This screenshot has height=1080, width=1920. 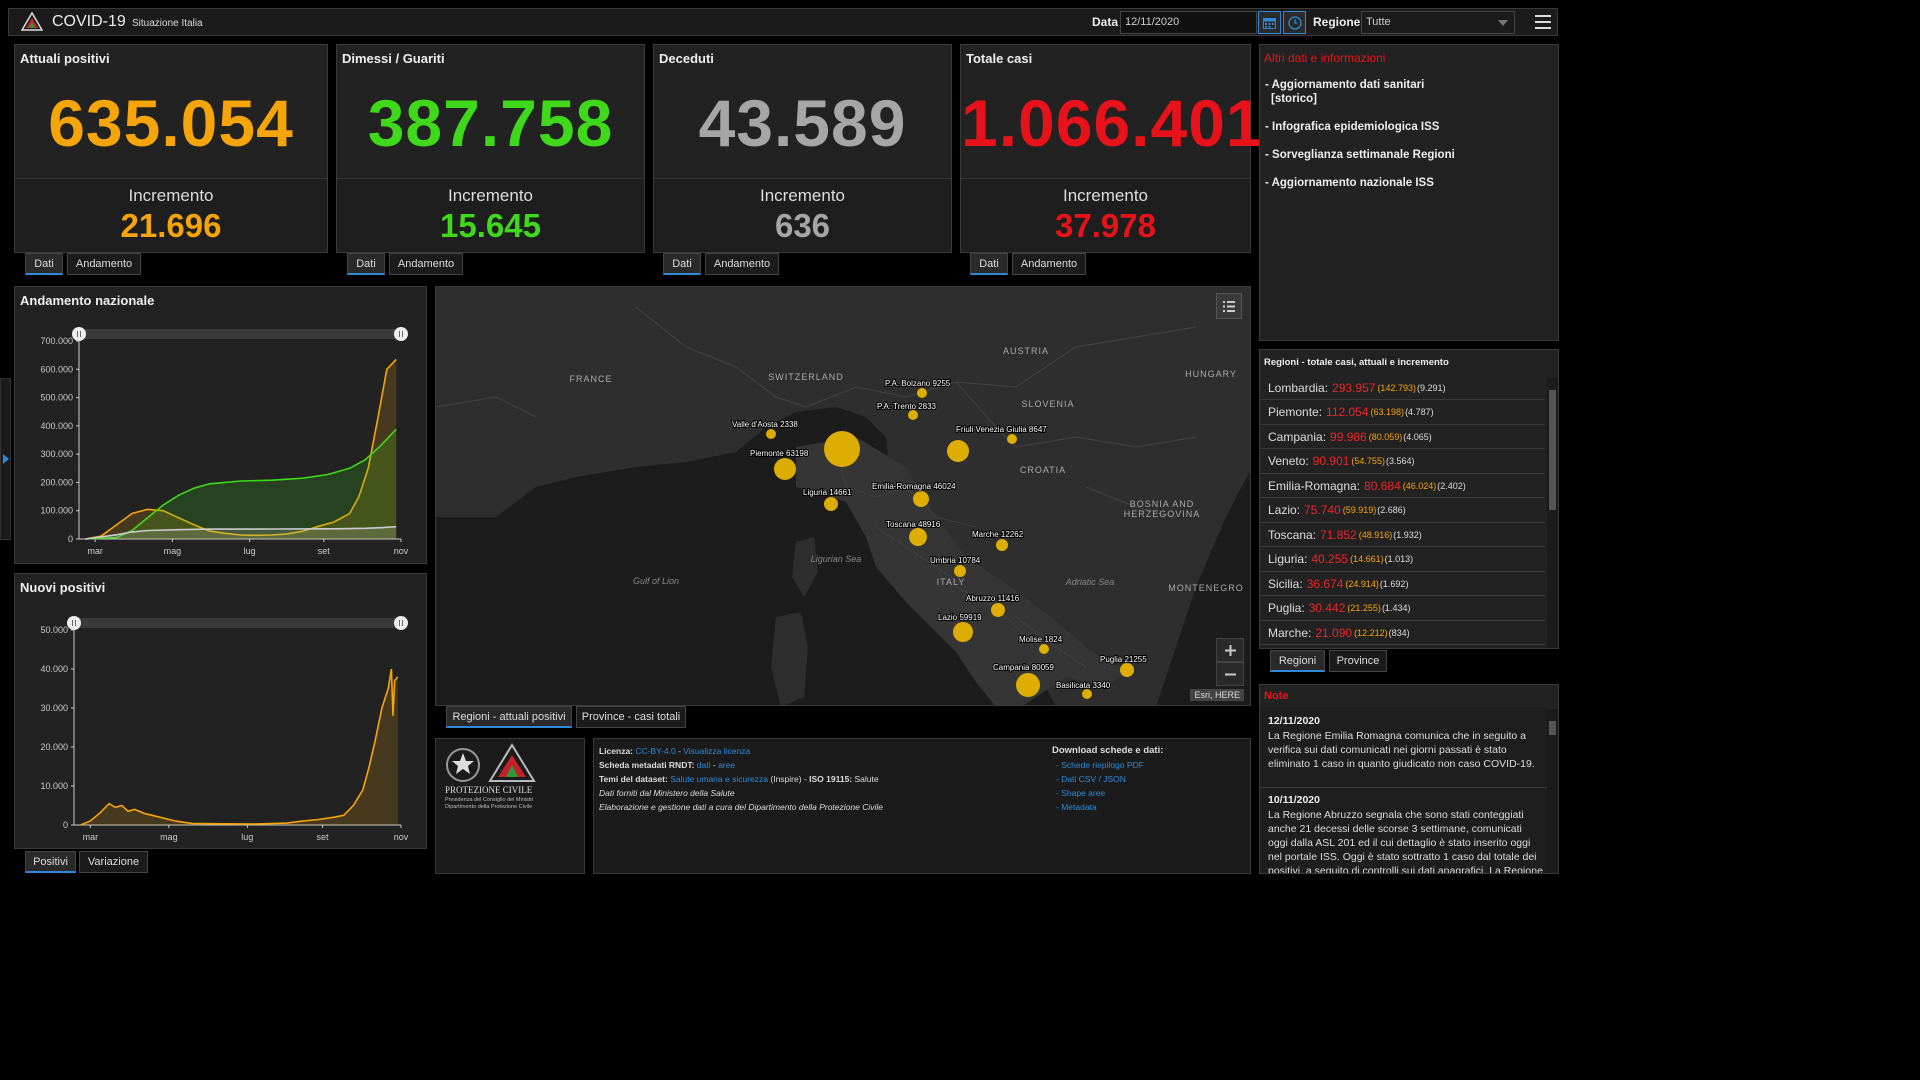 What do you see at coordinates (1552, 450) in the screenshot?
I see `regions-scrollbar-thumb` at bounding box center [1552, 450].